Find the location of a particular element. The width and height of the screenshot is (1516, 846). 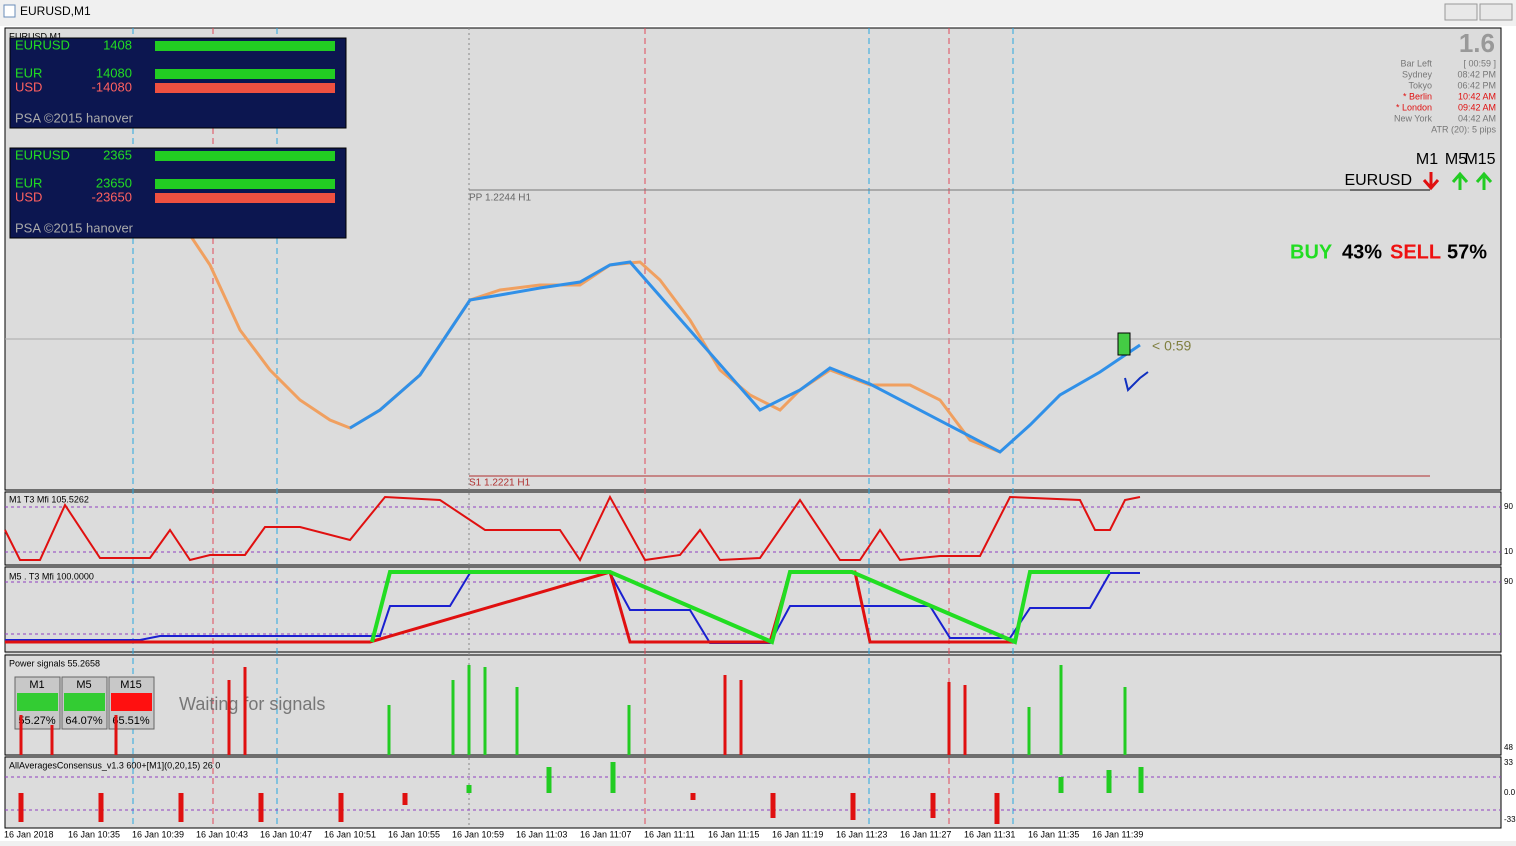

buy-label: BUY is located at coordinates (1311, 252).